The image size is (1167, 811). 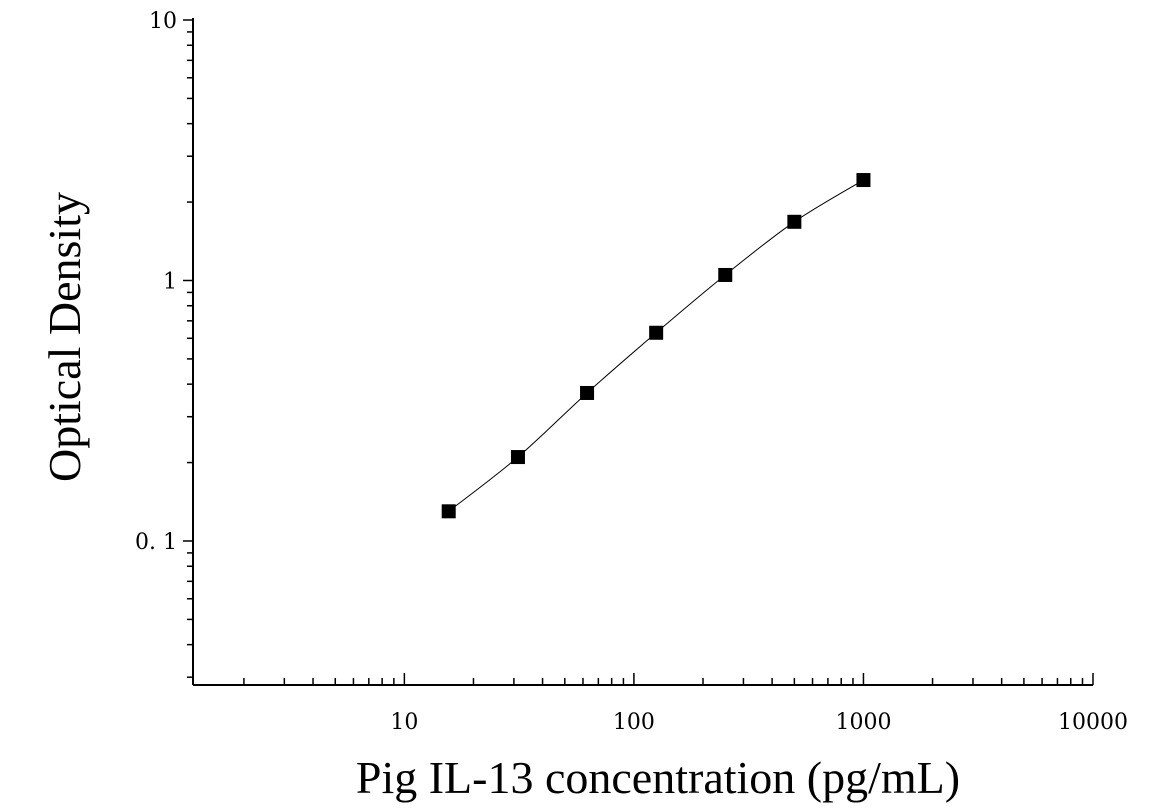 I want to click on fit-curve, so click(x=656, y=345).